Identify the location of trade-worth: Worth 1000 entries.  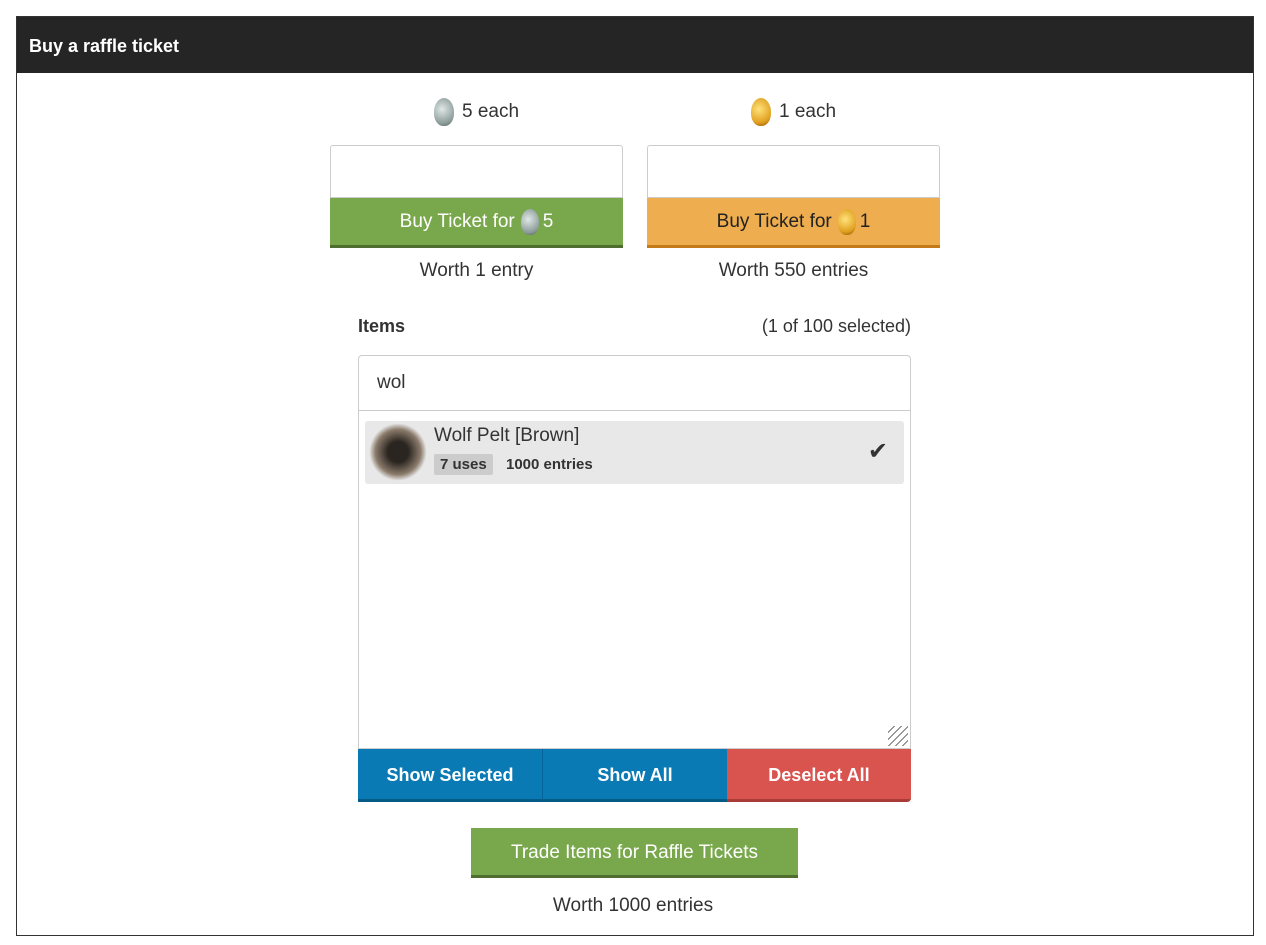
(633, 905).